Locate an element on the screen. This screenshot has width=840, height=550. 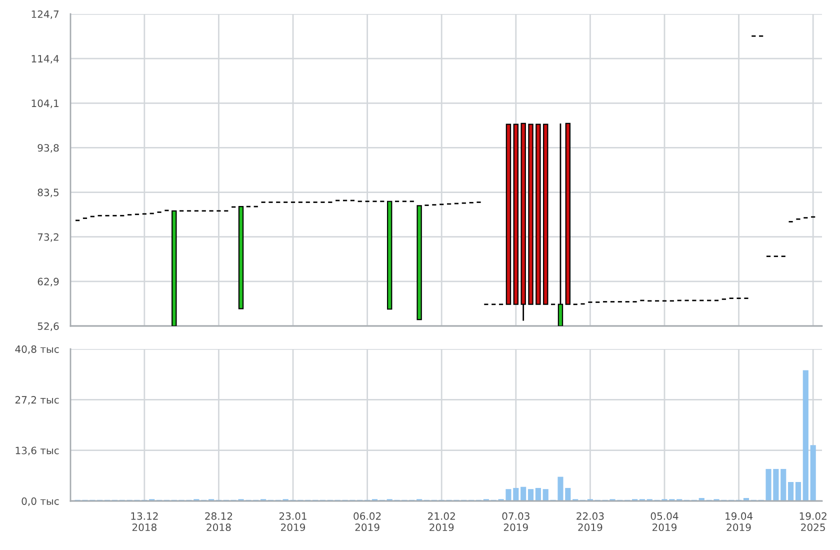
y-tick-label: 73,2 is located at coordinates (48, 237).